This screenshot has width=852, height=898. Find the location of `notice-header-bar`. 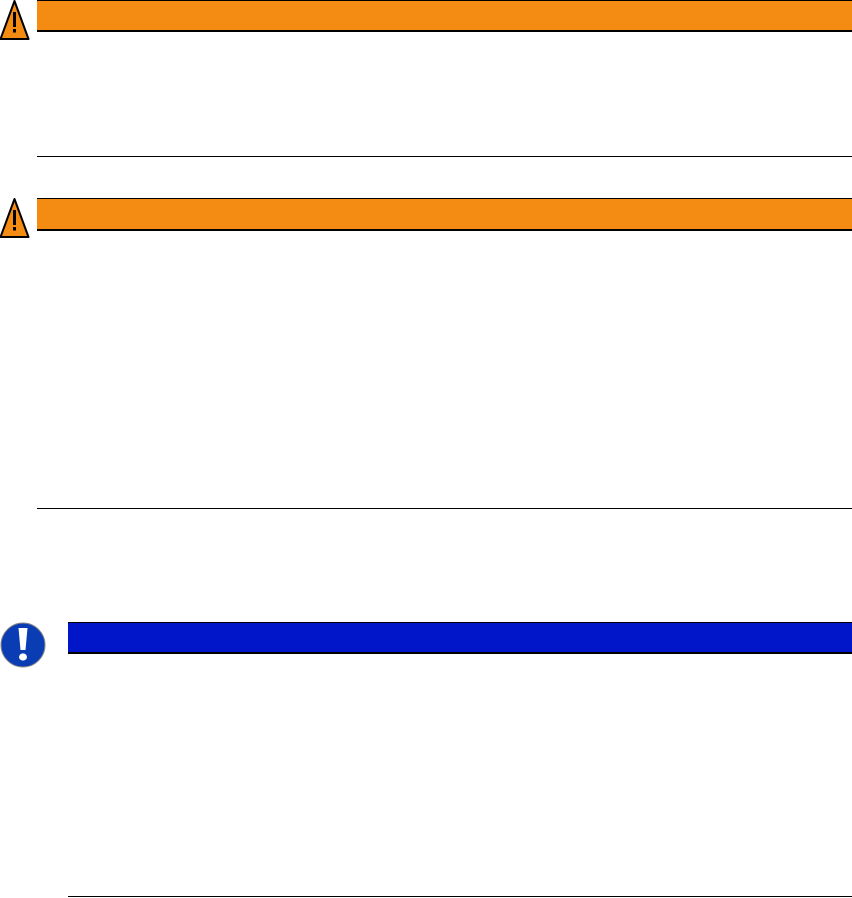

notice-header-bar is located at coordinates (460, 638).